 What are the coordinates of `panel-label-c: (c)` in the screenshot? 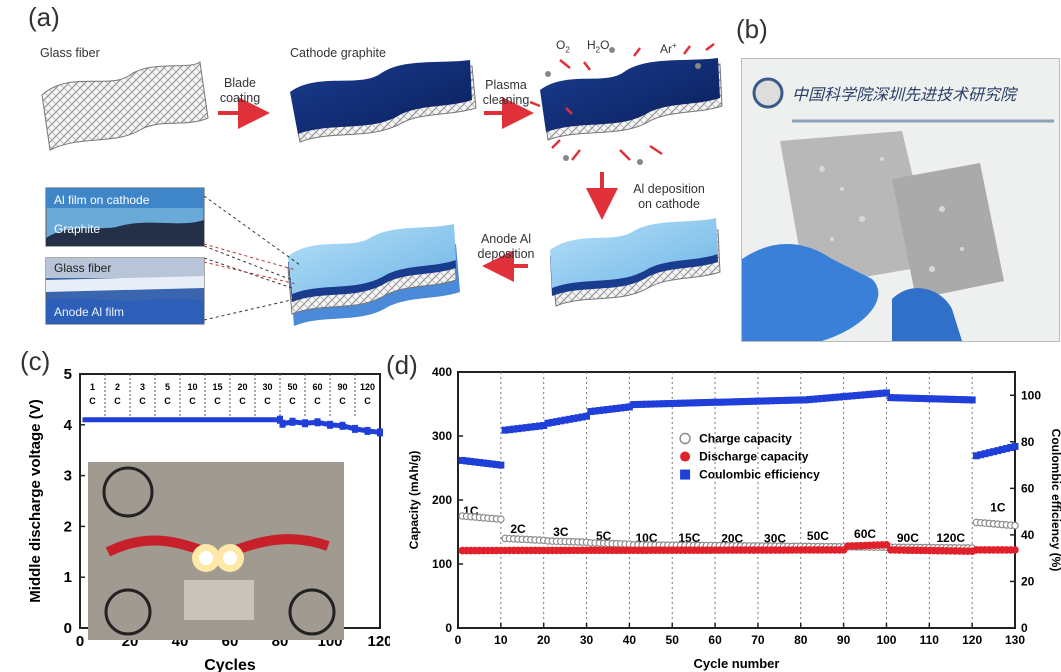 It's located at (35, 361).